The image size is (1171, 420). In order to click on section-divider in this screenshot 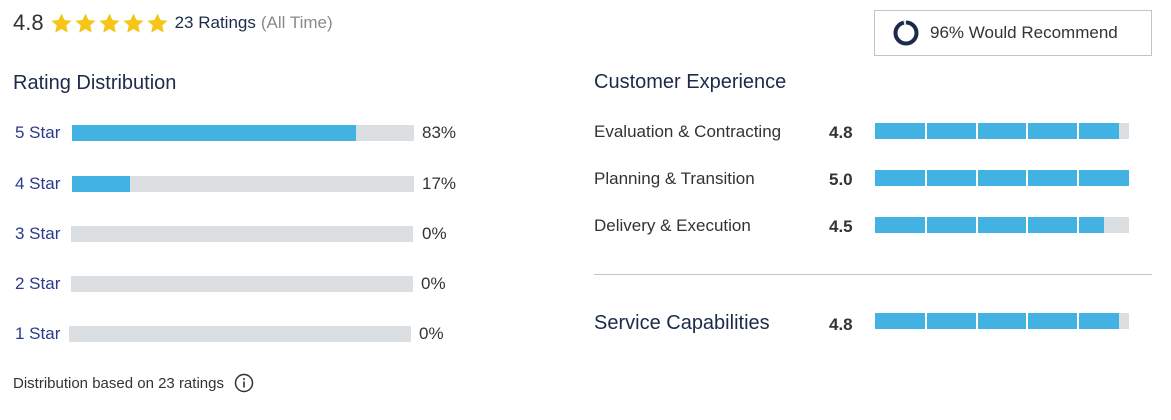, I will do `click(873, 274)`.